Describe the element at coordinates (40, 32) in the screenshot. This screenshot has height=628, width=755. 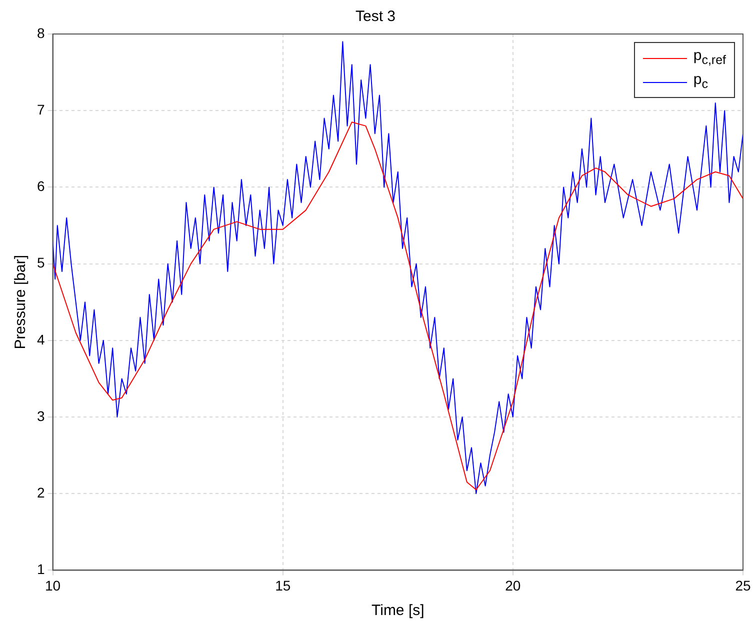
I see `y-tick-label: 8` at that location.